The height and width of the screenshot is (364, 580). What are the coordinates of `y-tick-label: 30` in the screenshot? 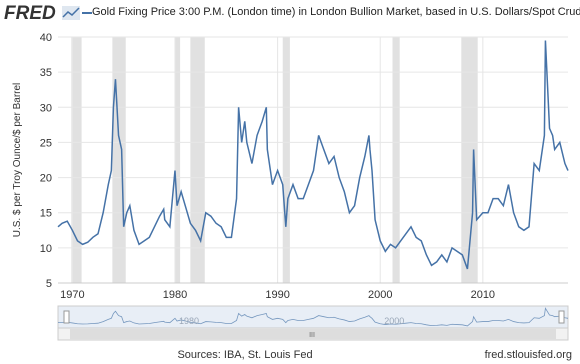 It's located at (46, 108).